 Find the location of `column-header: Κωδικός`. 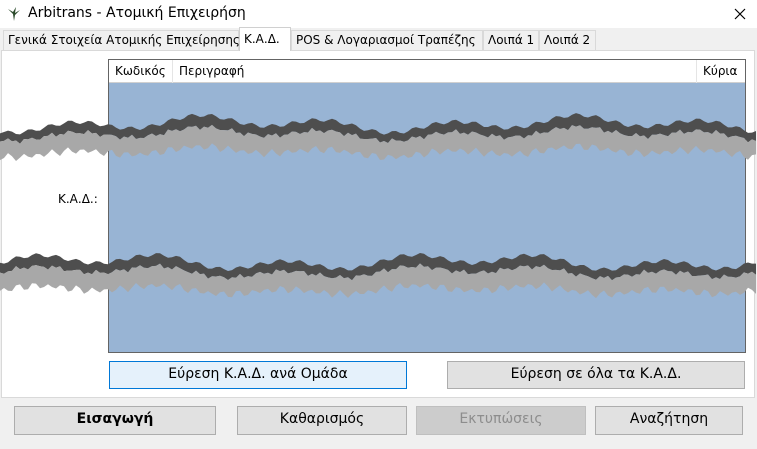

column-header: Κωδικός is located at coordinates (141, 71).